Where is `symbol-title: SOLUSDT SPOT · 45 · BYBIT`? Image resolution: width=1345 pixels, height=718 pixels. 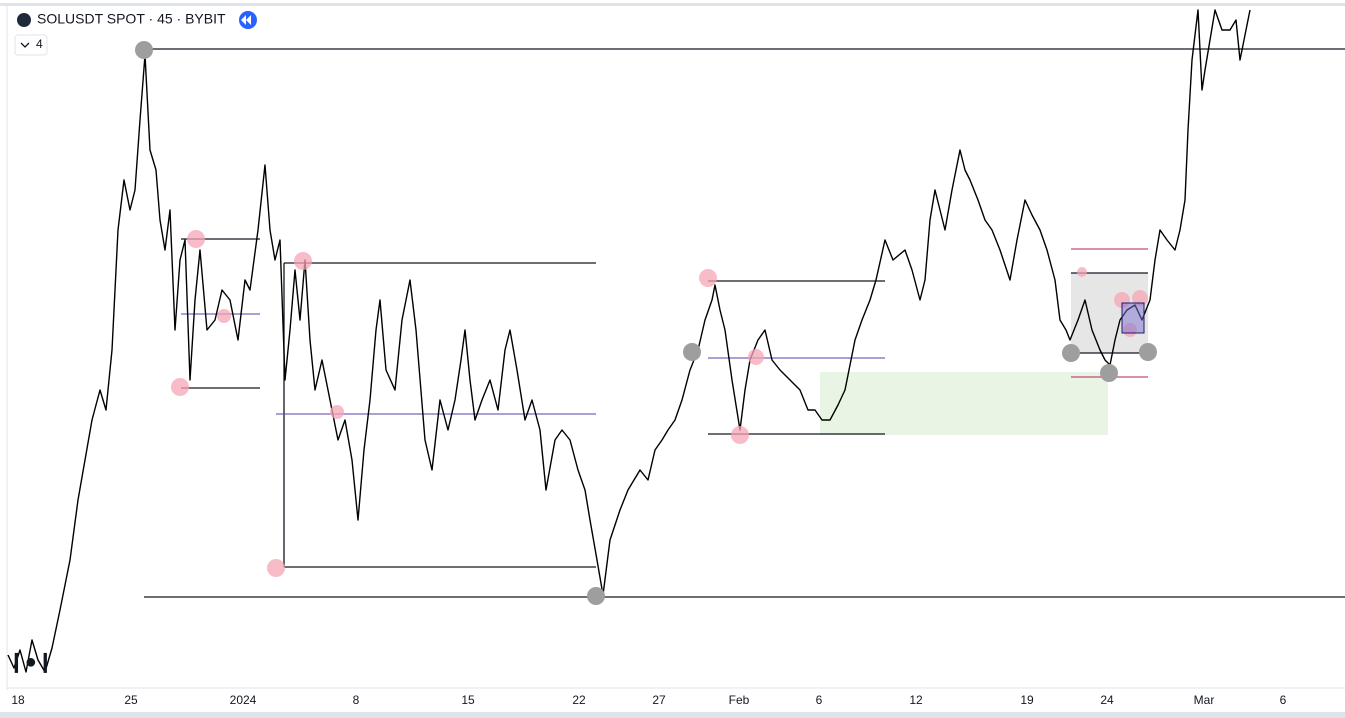
symbol-title: SOLUSDT SPOT · 45 · BYBIT is located at coordinates (131, 19).